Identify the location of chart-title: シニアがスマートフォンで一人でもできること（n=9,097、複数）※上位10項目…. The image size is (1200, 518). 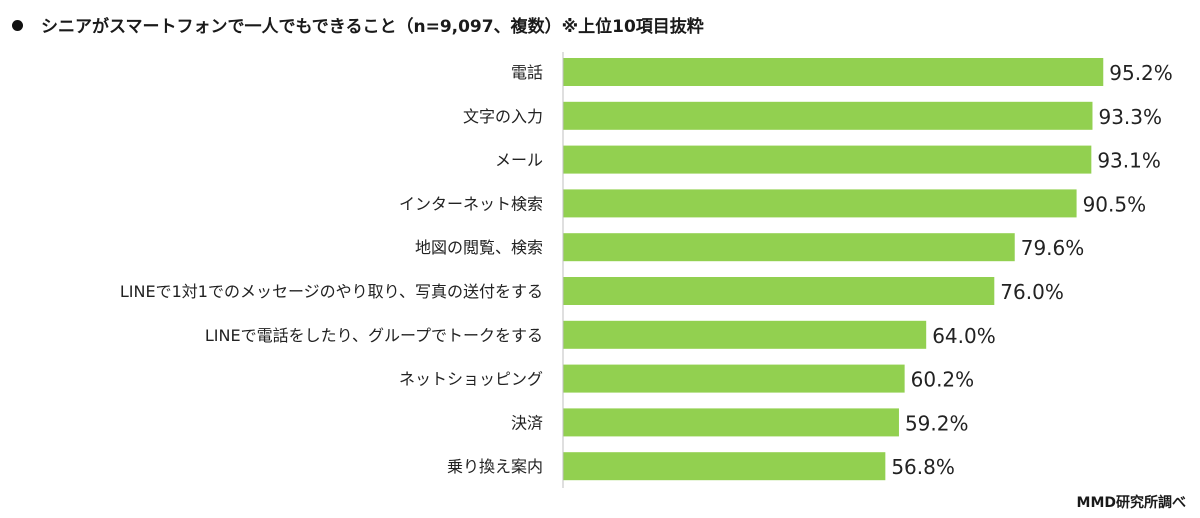
(358, 24).